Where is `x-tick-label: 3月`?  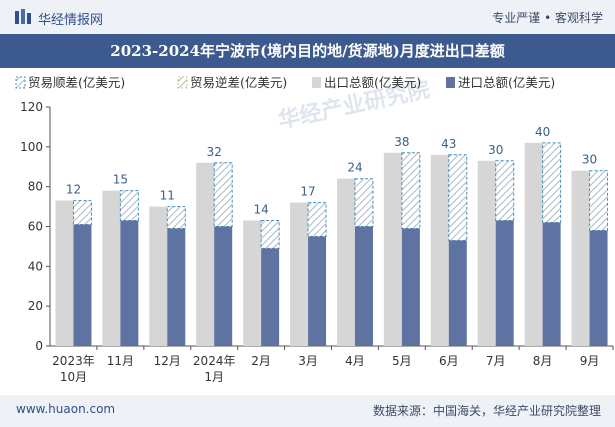
x-tick-label: 3月 is located at coordinates (308, 361).